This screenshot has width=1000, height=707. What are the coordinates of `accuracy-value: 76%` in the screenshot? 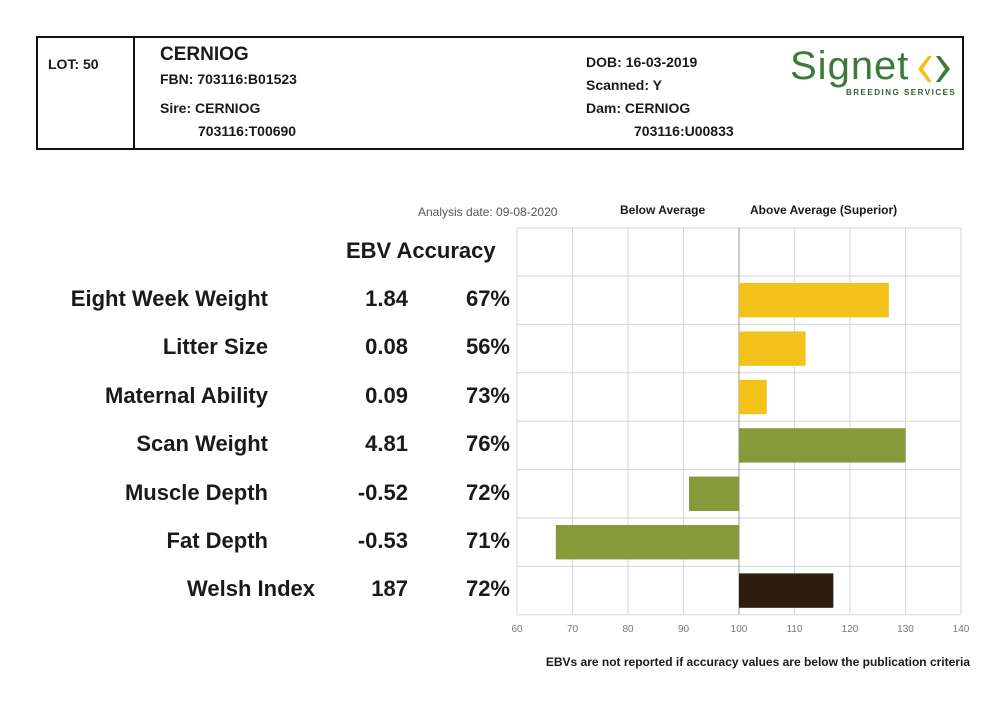 It's located at (487, 444).